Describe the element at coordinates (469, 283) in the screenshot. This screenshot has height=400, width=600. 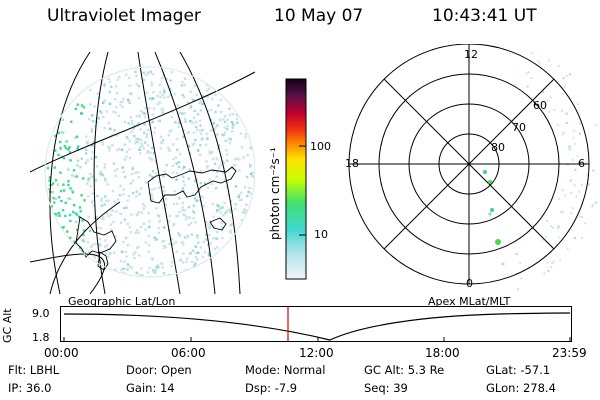
I see `mlt-label-0: 0` at that location.